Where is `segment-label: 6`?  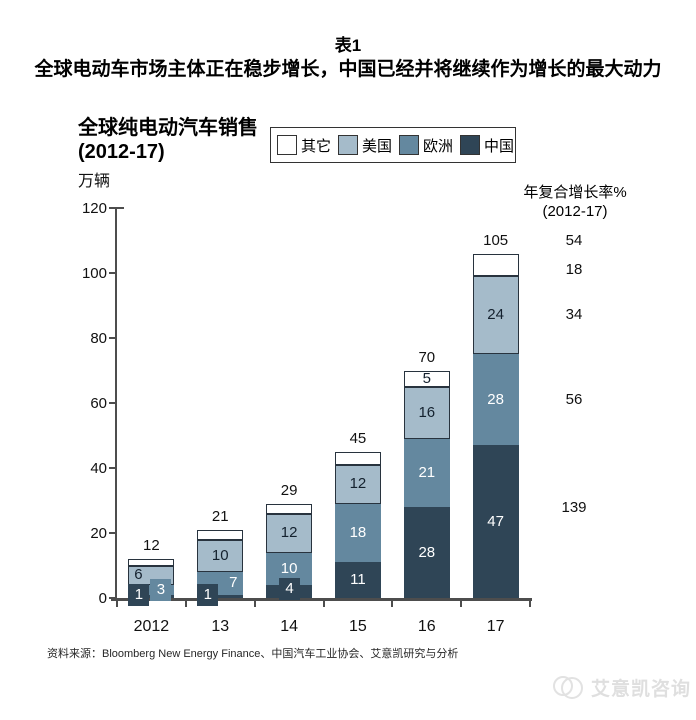 segment-label: 6 is located at coordinates (138, 575).